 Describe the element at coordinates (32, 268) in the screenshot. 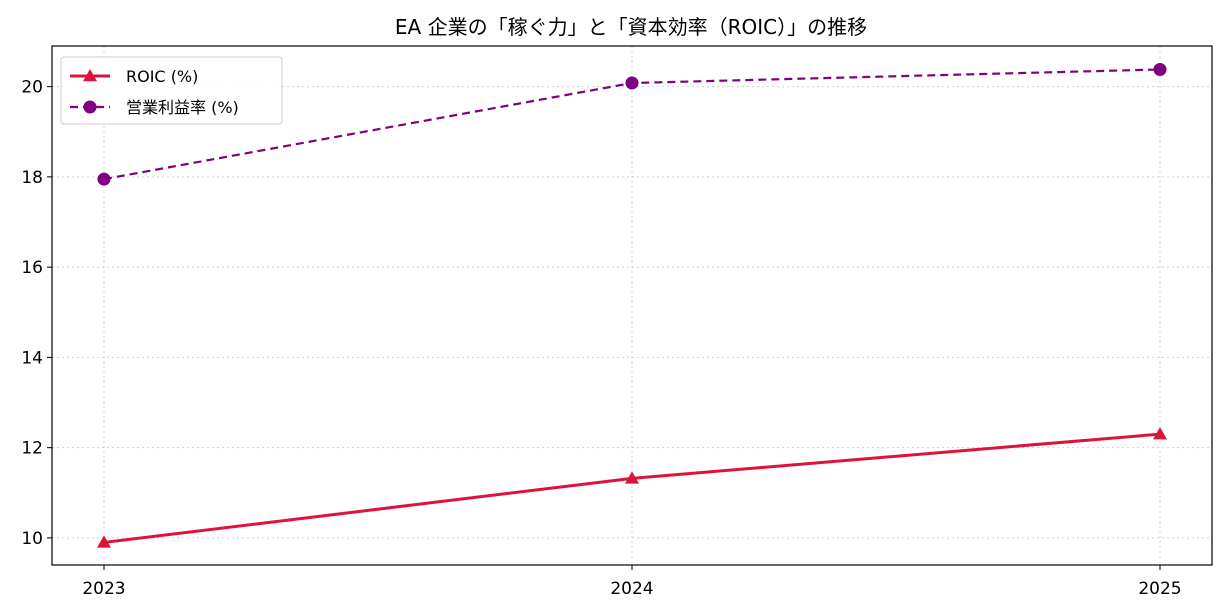

I see `y-tick-label: 16` at that location.